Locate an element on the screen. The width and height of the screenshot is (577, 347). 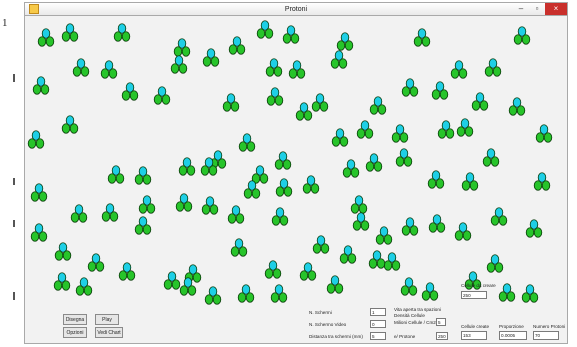
maximize-button: ▫ is located at coordinates (537, 8).